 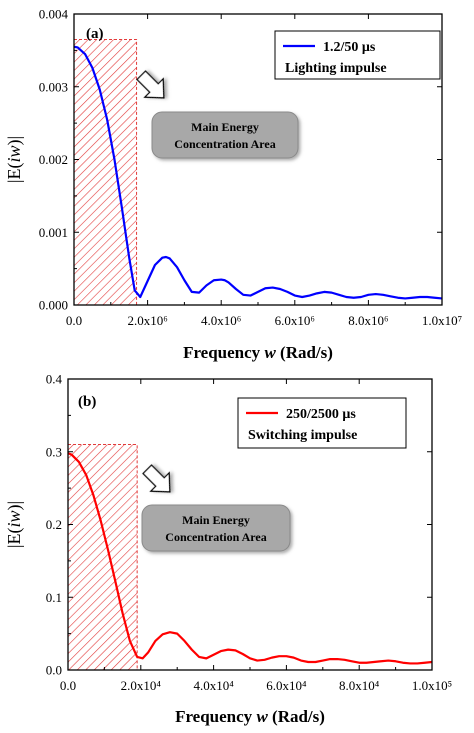 What do you see at coordinates (53, 159) in the screenshot?
I see `y-tick-label: 0.002` at bounding box center [53, 159].